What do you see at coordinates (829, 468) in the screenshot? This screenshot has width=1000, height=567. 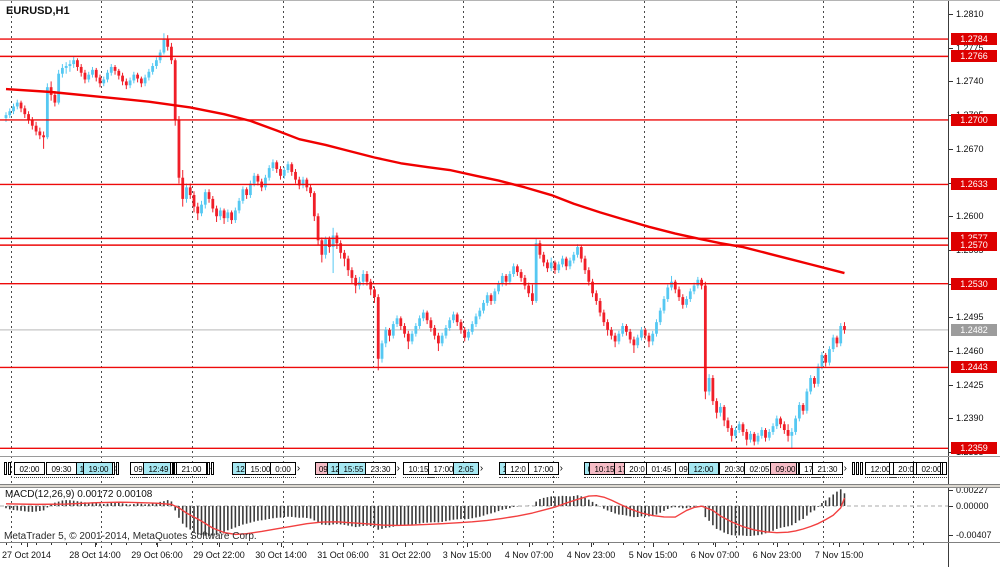 I see `trade-time-flag: 21:30` at bounding box center [829, 468].